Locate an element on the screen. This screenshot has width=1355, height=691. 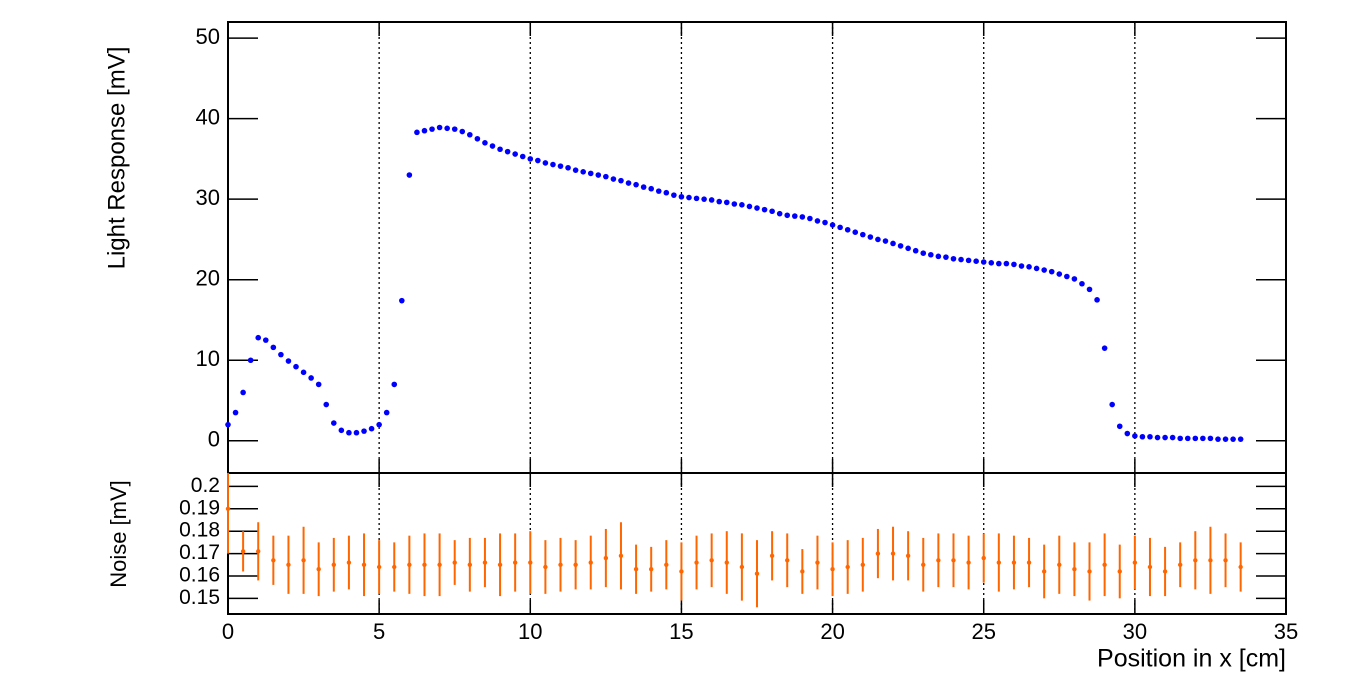
y-tick-label: 0.2 is located at coordinates (205, 485).